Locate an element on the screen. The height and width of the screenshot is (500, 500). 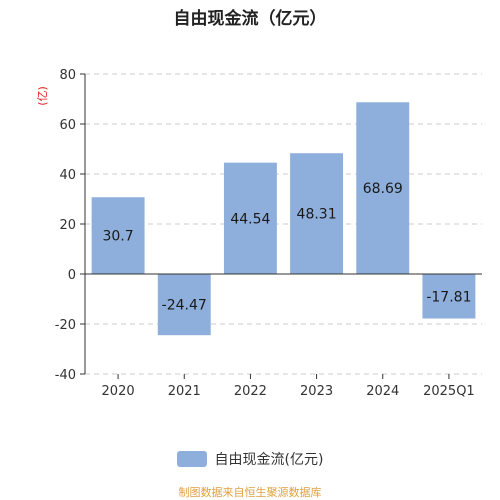
data-label: 44.54 is located at coordinates (250, 219).